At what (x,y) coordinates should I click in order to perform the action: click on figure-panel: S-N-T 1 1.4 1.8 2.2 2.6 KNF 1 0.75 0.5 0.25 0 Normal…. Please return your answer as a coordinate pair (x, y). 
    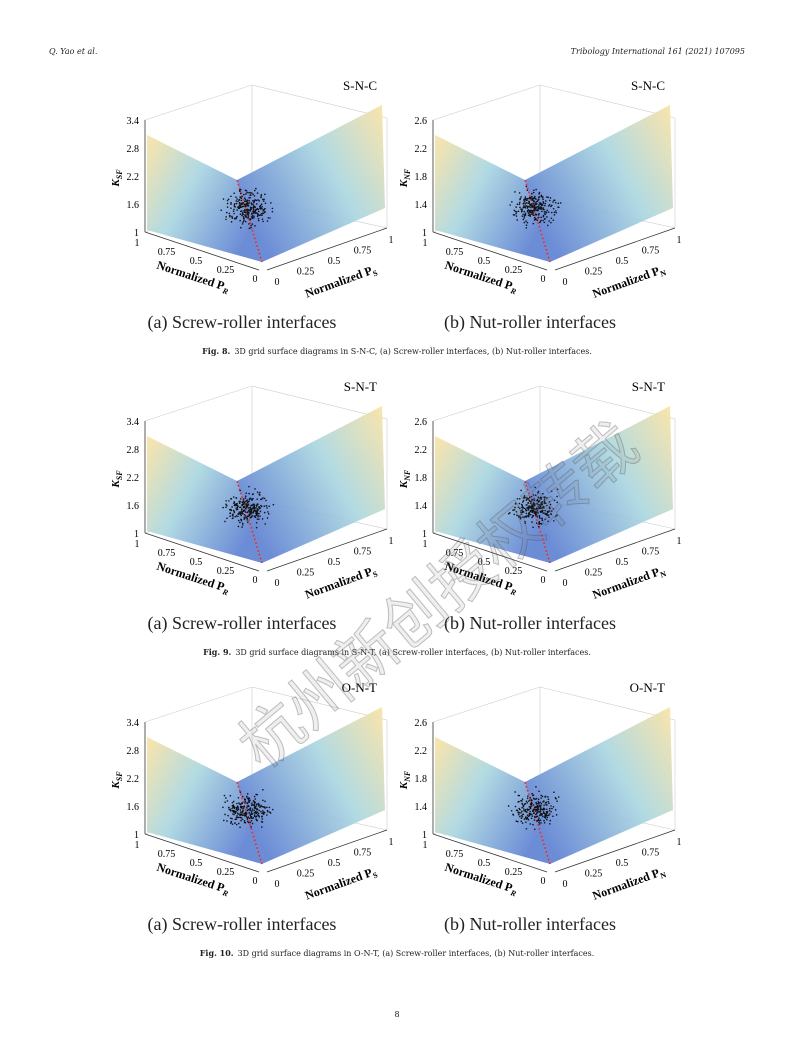
    Looking at the image, I should click on (535, 497).